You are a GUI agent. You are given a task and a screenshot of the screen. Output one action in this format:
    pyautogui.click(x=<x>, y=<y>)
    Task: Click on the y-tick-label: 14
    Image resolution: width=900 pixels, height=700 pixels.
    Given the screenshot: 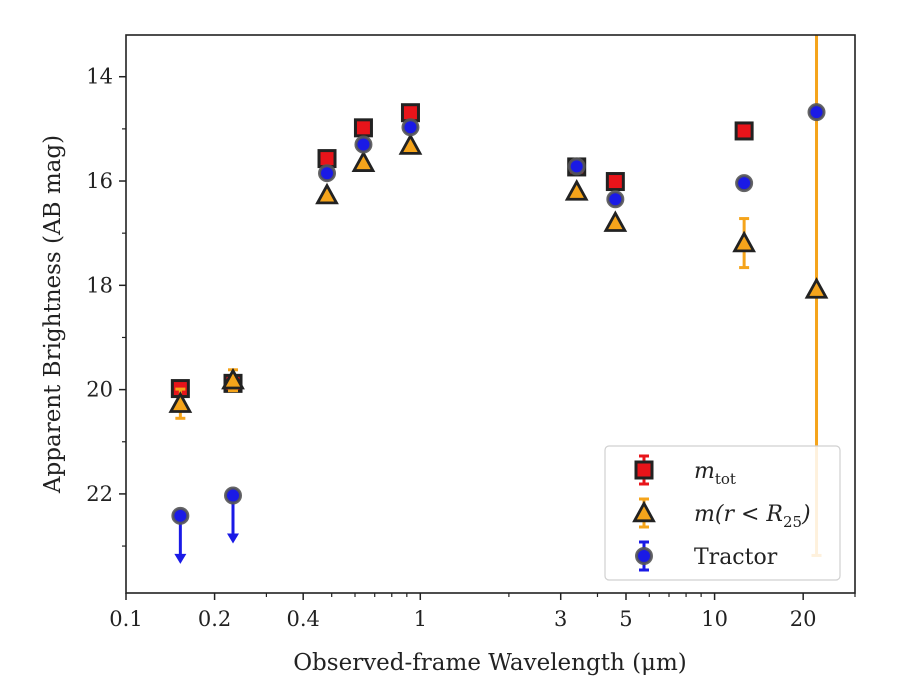 What is the action you would take?
    pyautogui.click(x=99, y=77)
    